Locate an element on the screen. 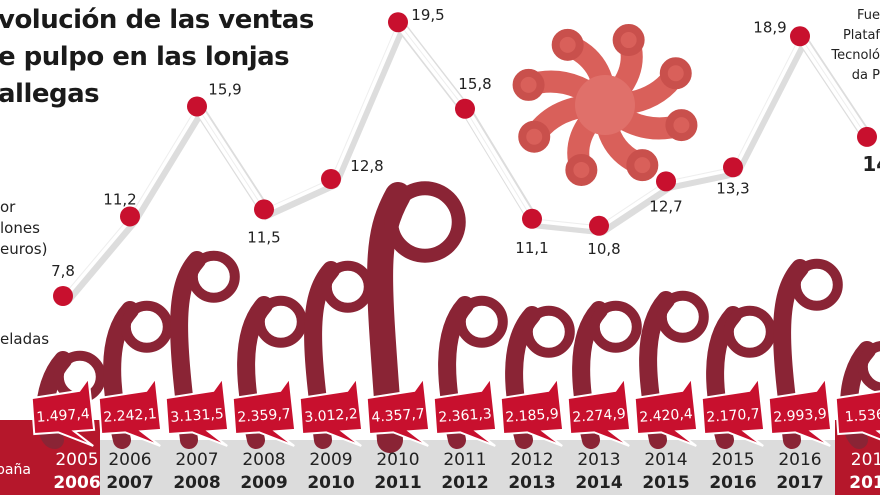 This screenshot has width=880, height=495. value-data-label: 18,9 is located at coordinates (769, 27).